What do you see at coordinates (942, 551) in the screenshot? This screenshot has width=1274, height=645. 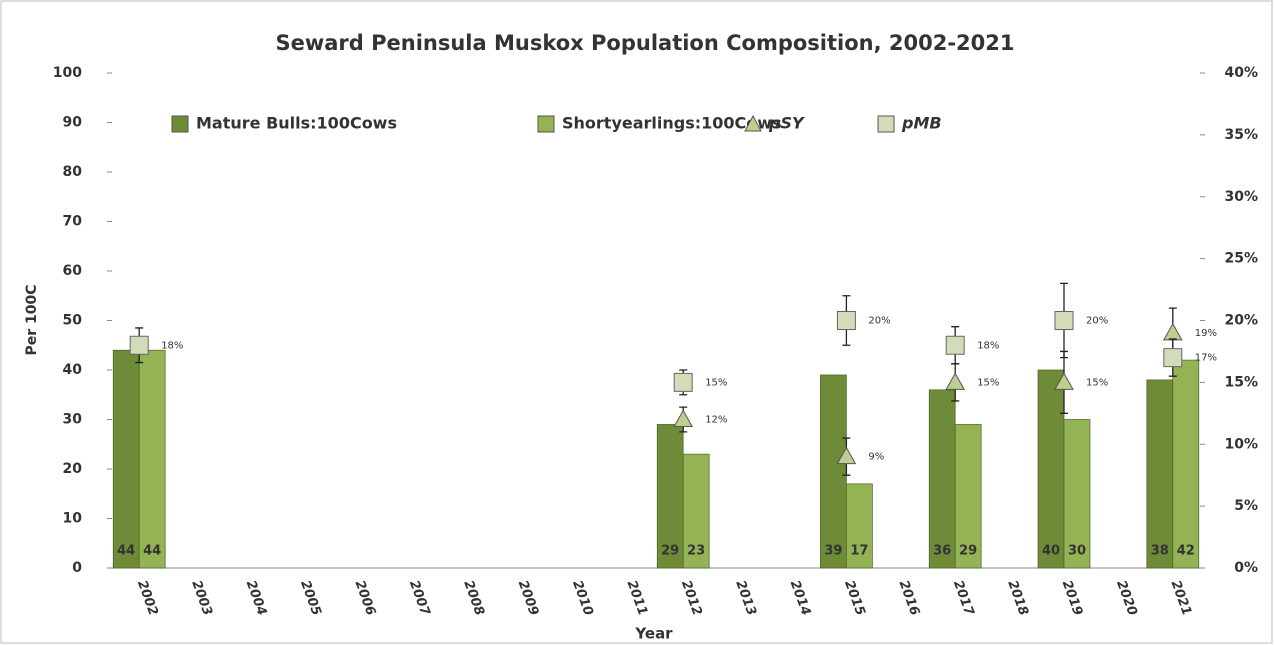 I see `bar-value-label: 36` at bounding box center [942, 551].